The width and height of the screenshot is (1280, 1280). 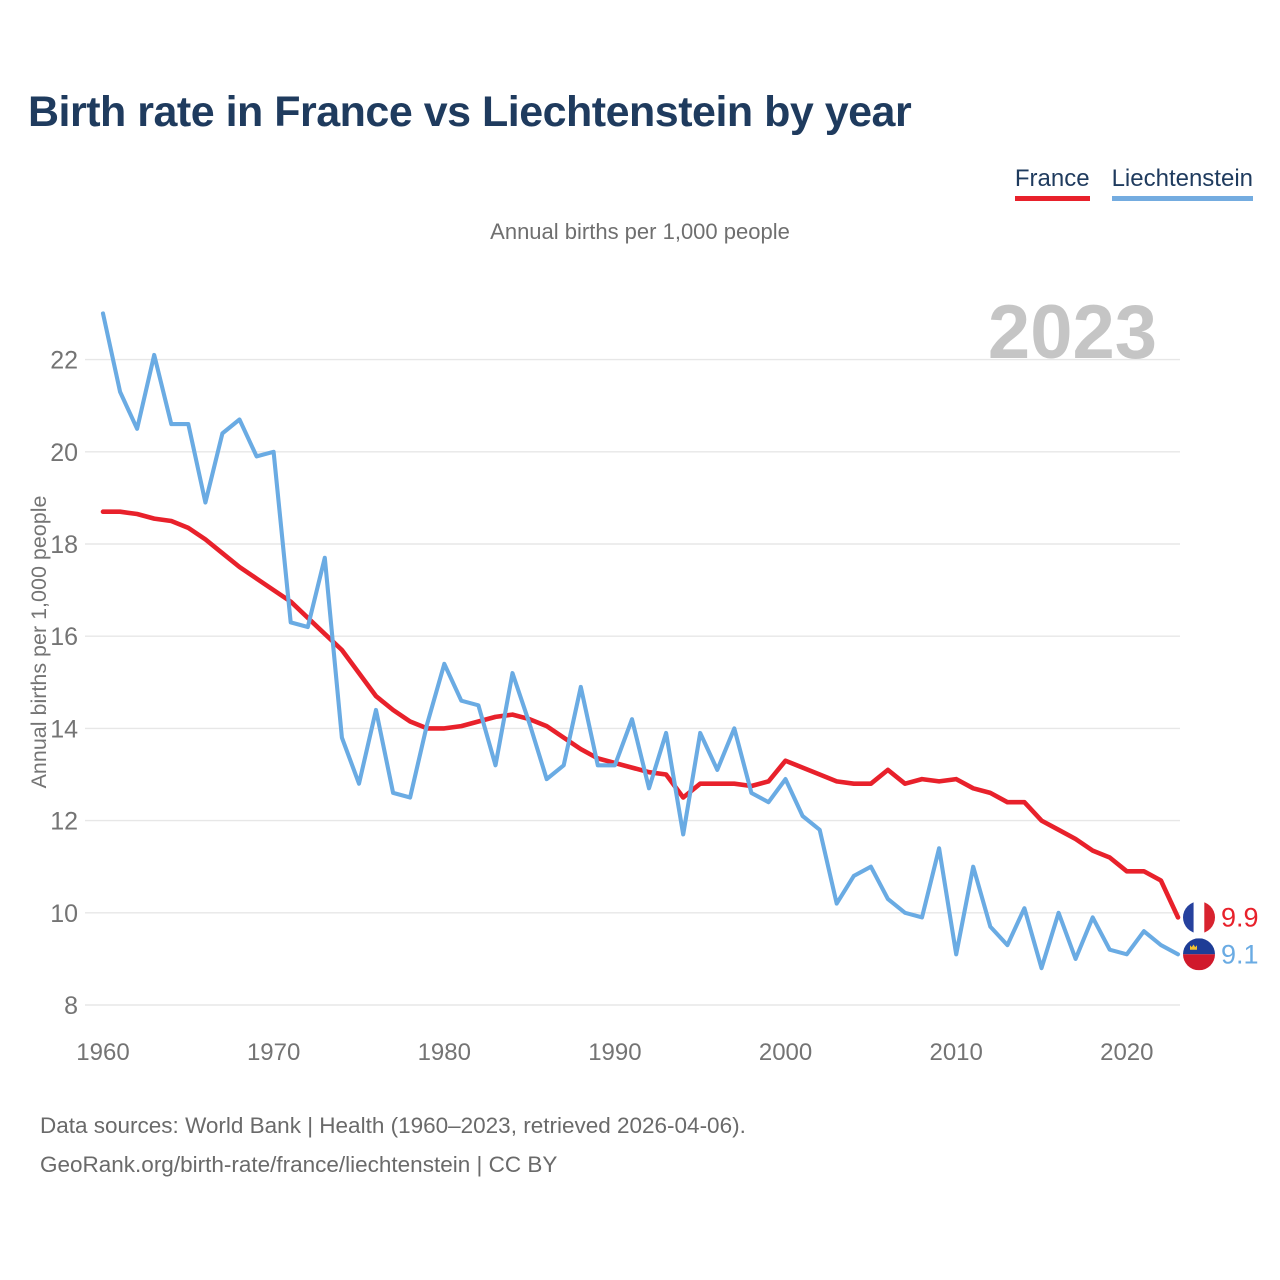 I want to click on legend-label-liechtenstein: Liechtenstein, so click(x=1182, y=178).